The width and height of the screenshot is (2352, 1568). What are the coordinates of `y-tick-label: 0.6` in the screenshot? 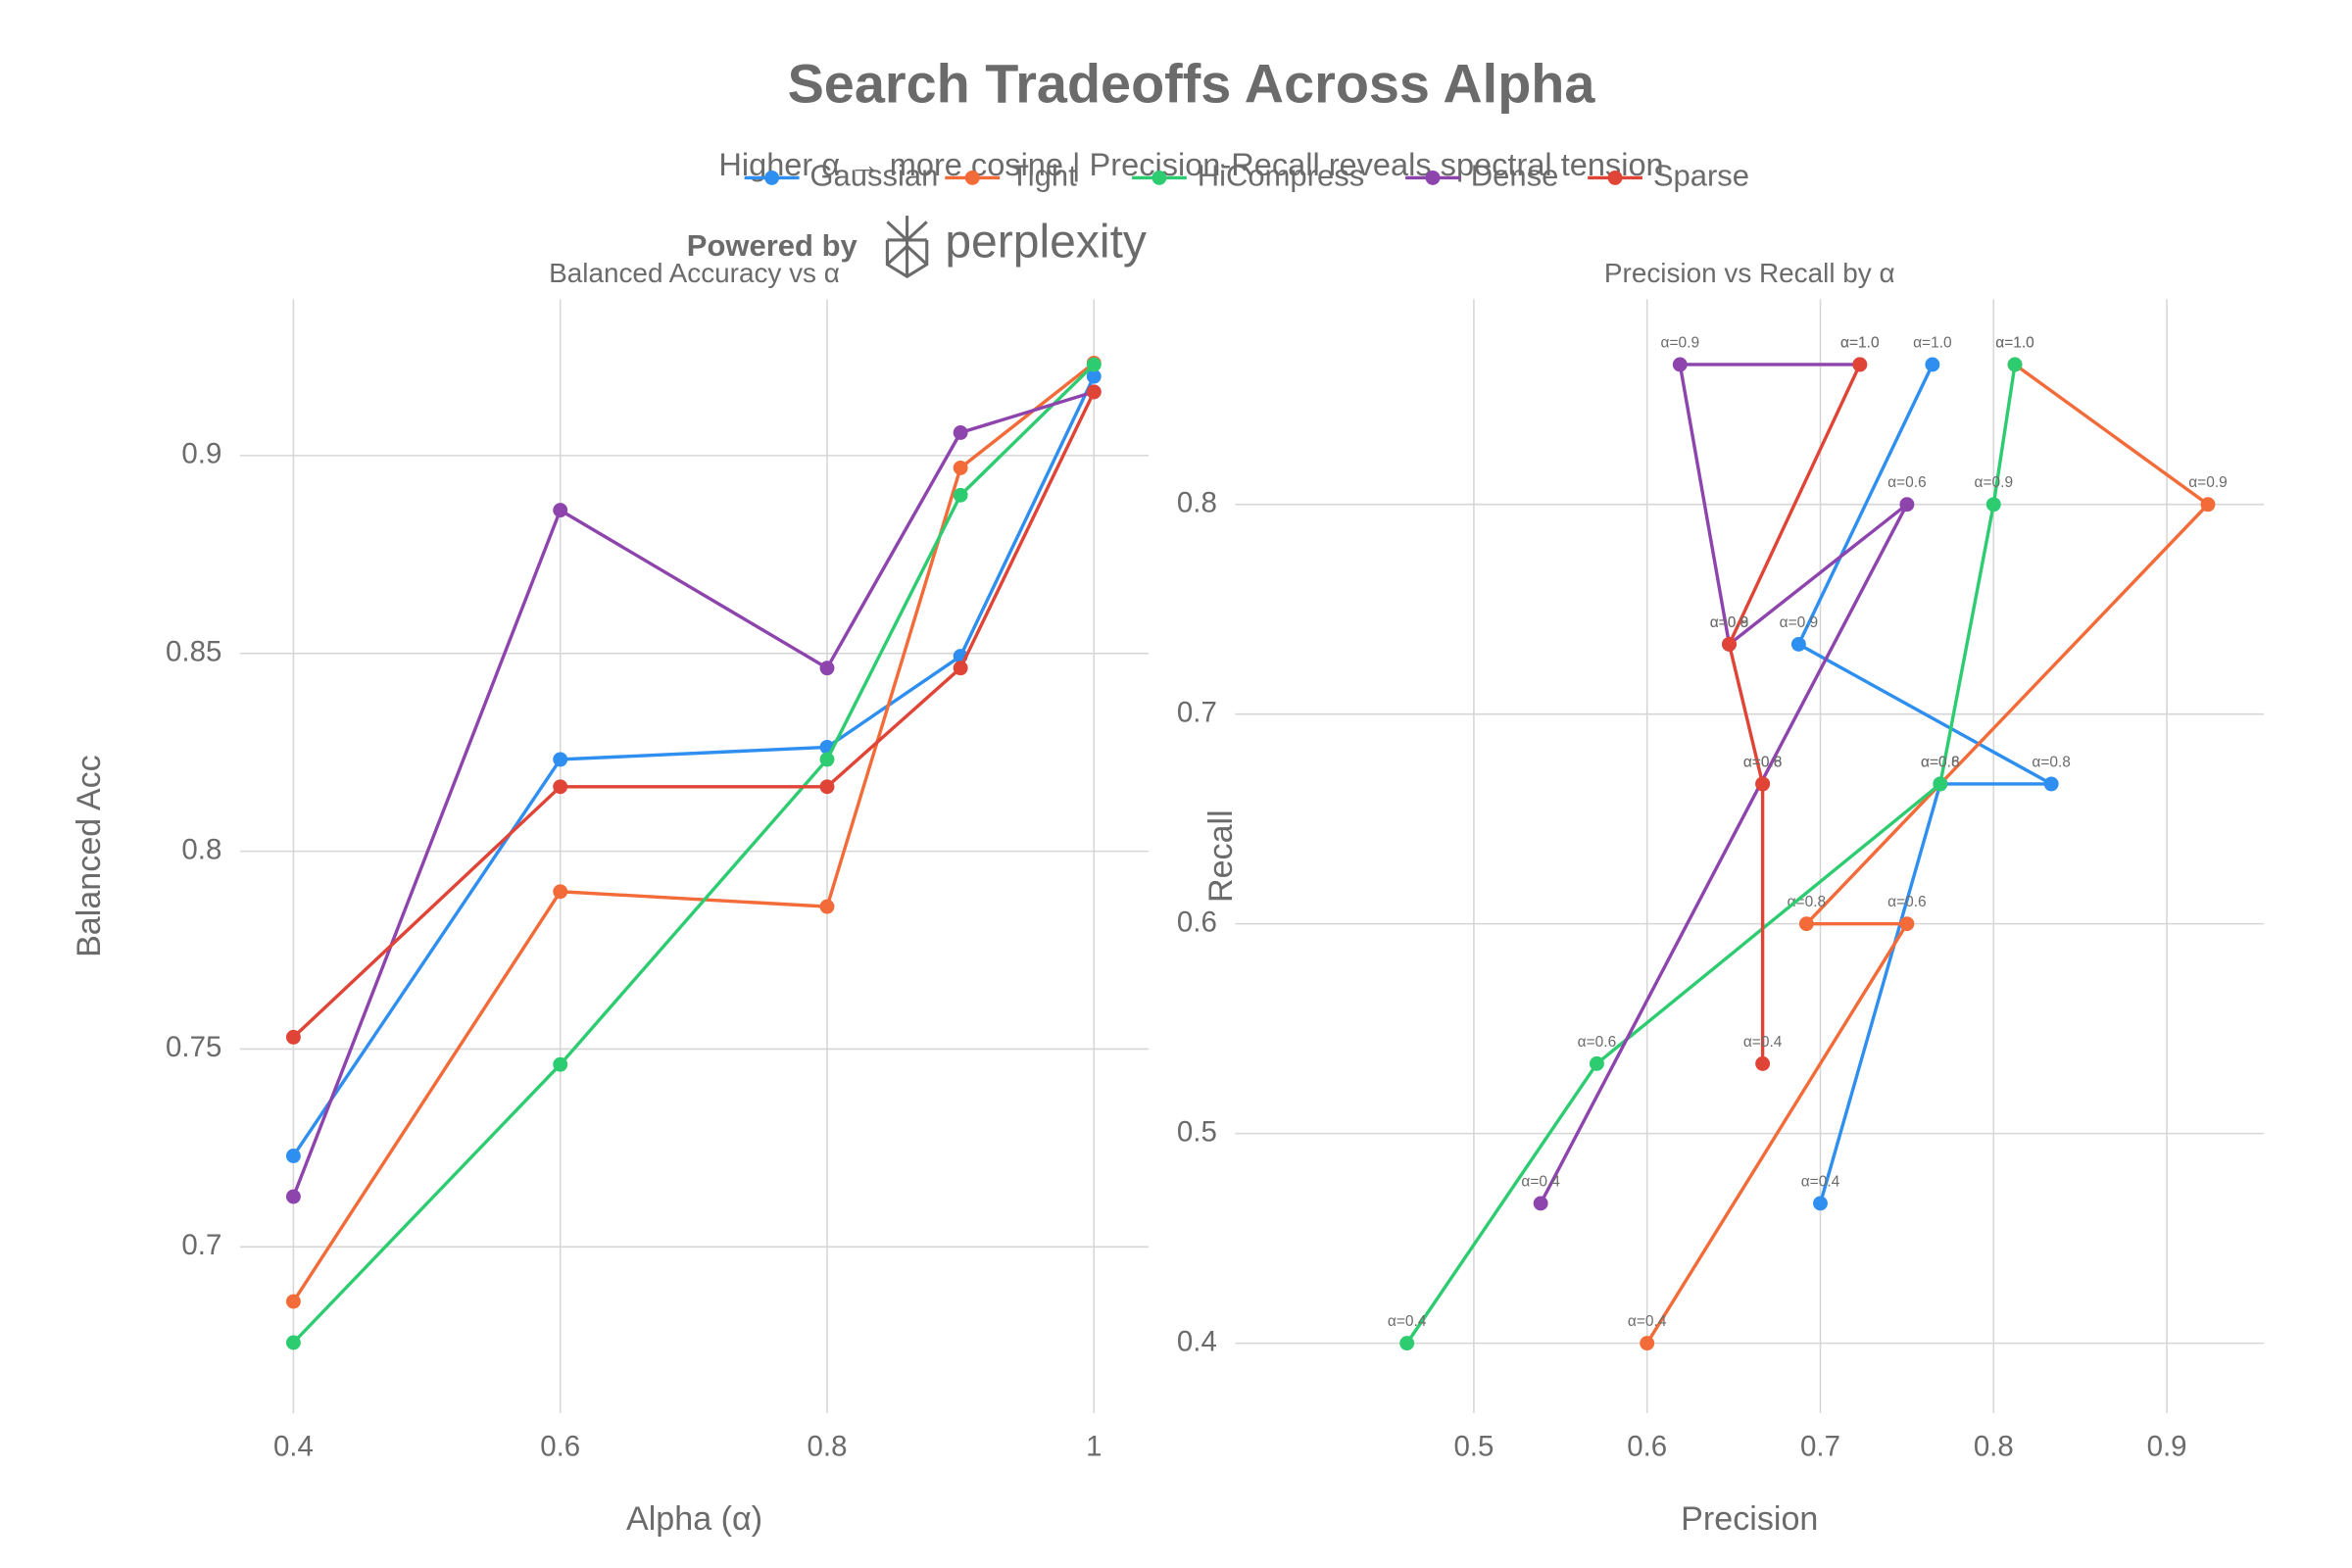 It's located at (1197, 922).